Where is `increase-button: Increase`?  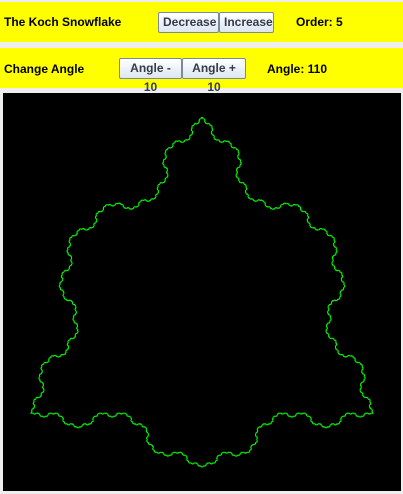
increase-button: Increase is located at coordinates (246, 22).